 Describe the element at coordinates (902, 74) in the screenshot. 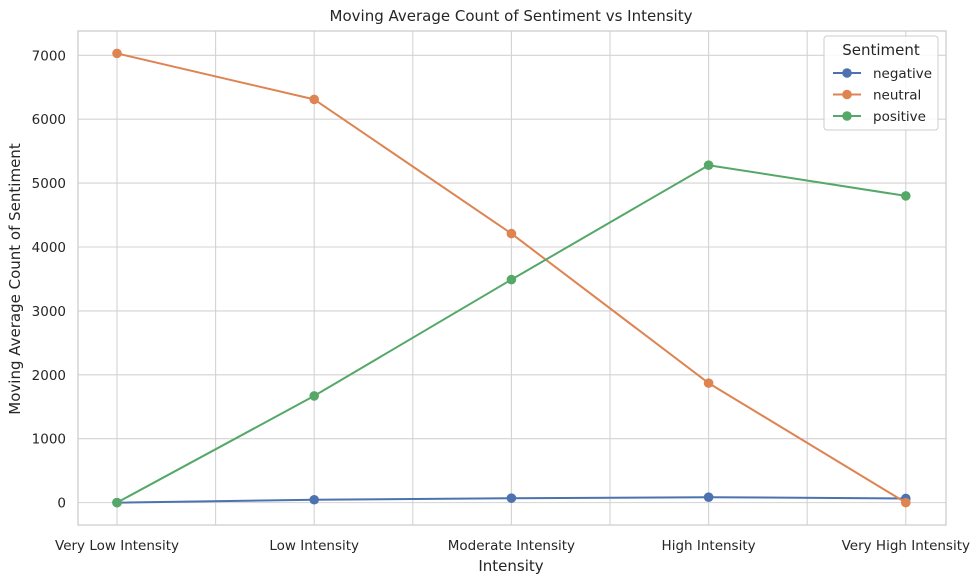

I see `legend-label: negative` at that location.